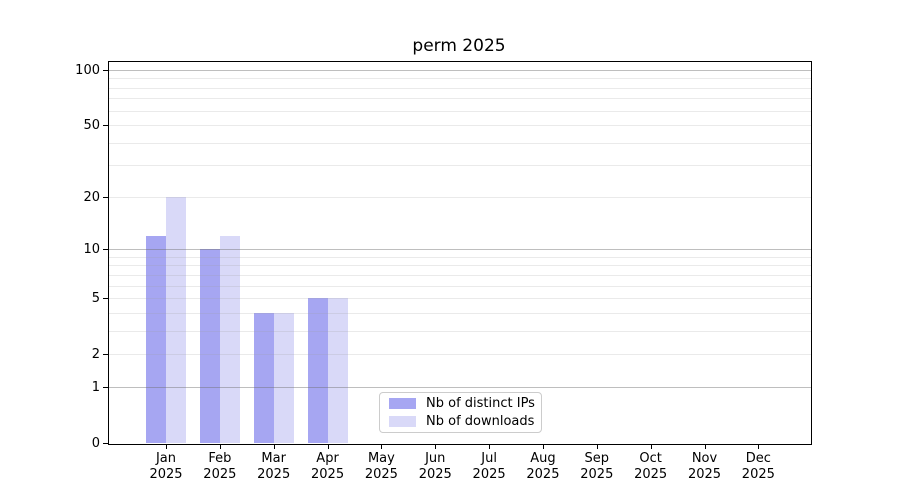  What do you see at coordinates (176, 319) in the screenshot?
I see `bar-downloads-jan` at bounding box center [176, 319].